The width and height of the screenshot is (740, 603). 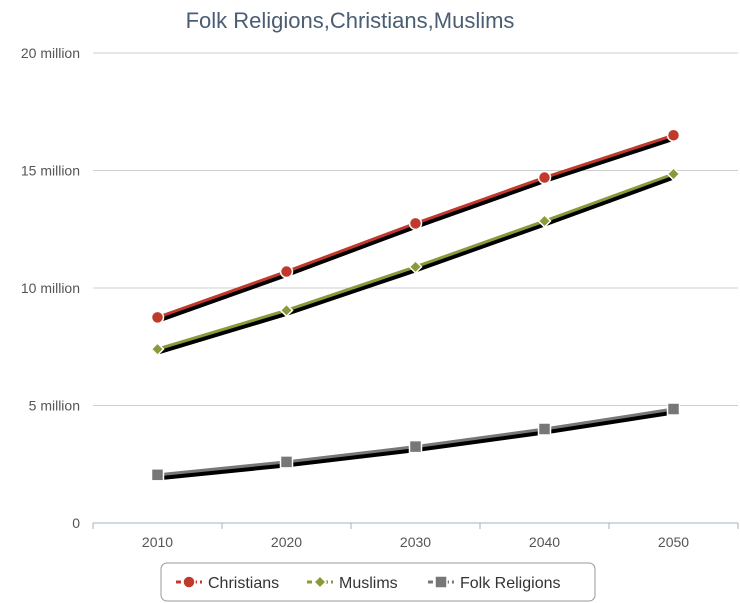 I want to click on series-folk-religions, so click(x=415, y=442).